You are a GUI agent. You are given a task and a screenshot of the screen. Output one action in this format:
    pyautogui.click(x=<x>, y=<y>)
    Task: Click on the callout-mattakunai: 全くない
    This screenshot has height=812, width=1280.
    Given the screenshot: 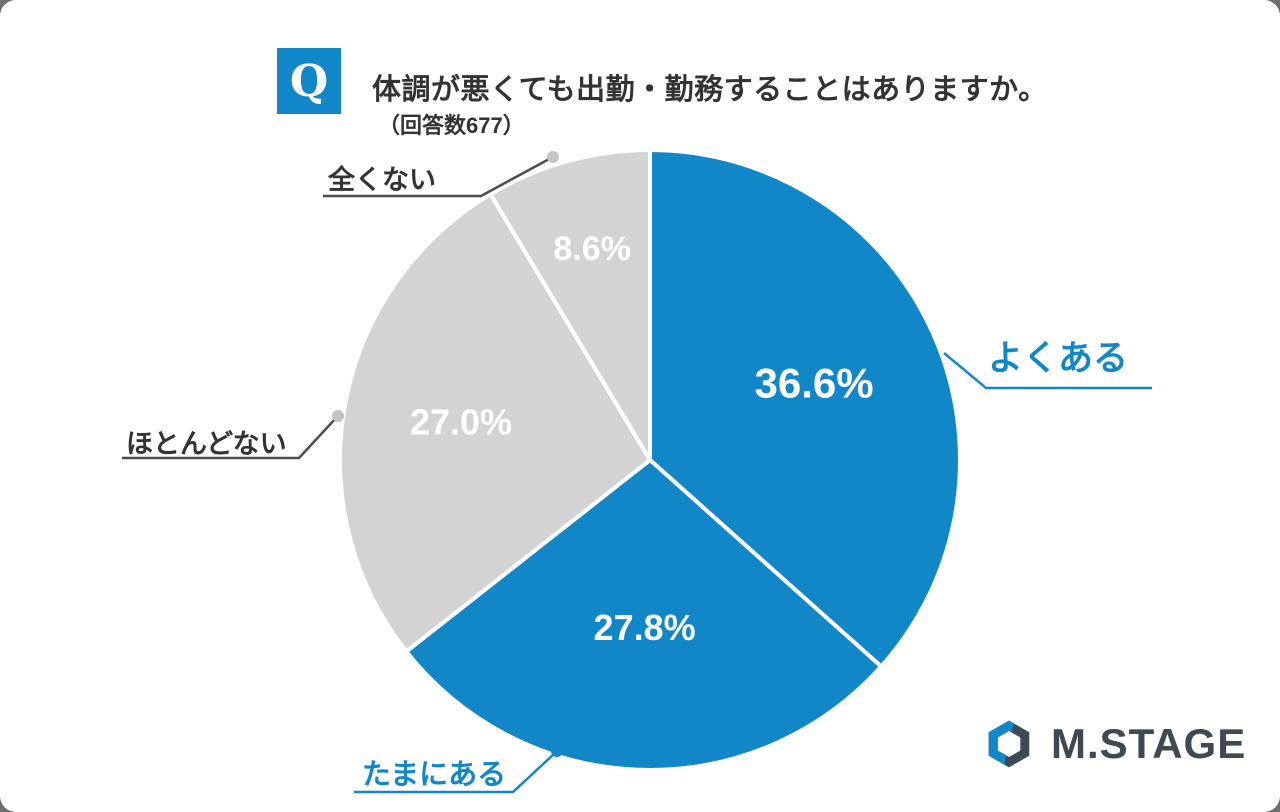 What is the action you would take?
    pyautogui.click(x=382, y=180)
    